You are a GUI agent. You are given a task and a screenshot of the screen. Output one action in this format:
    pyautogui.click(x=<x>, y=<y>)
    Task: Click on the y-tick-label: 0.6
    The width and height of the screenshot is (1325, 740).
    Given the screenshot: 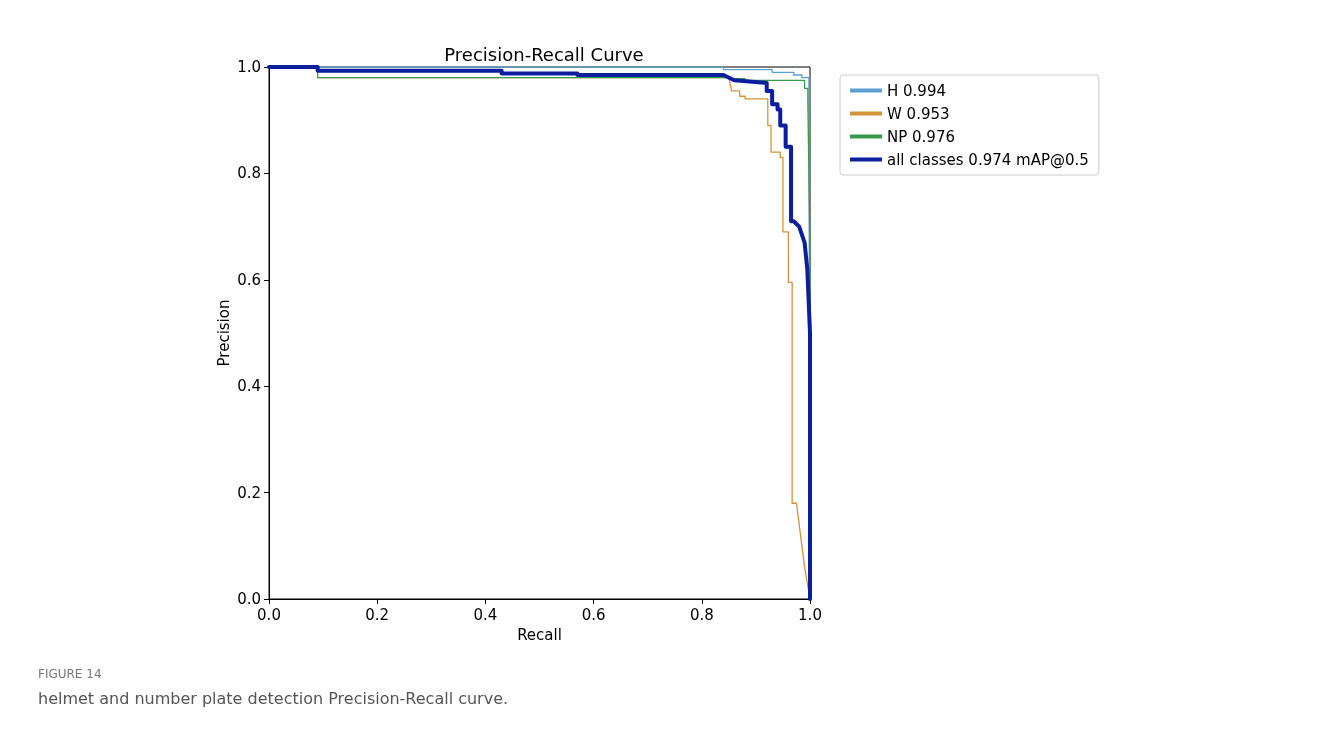 What is the action you would take?
    pyautogui.click(x=249, y=279)
    